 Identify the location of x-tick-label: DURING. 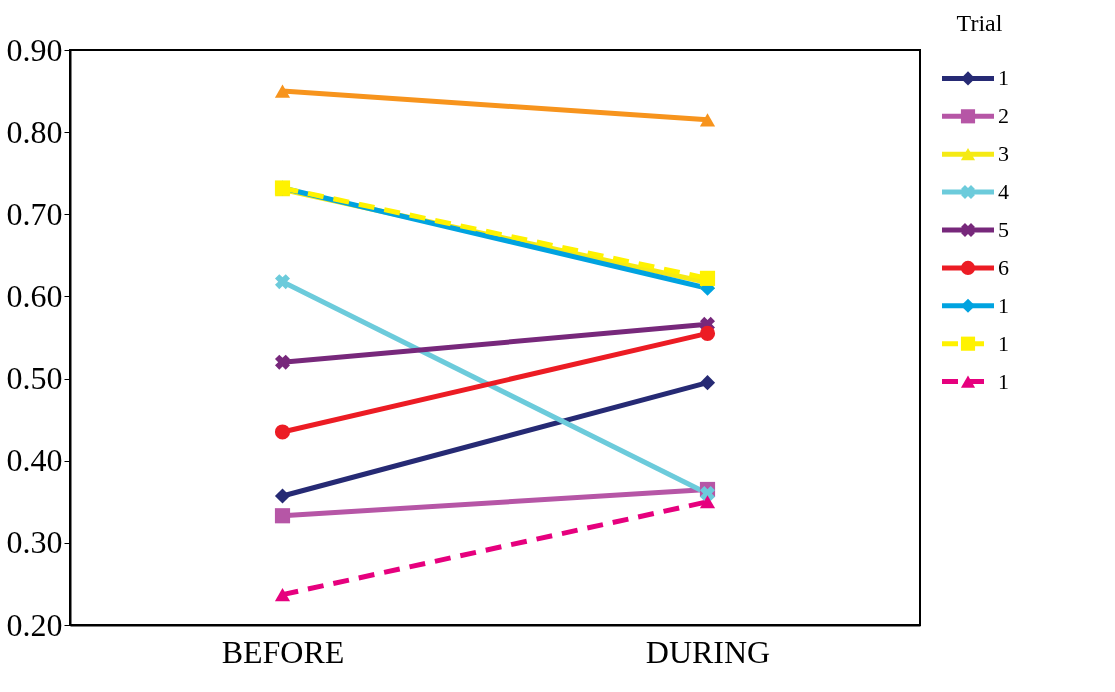
(708, 651).